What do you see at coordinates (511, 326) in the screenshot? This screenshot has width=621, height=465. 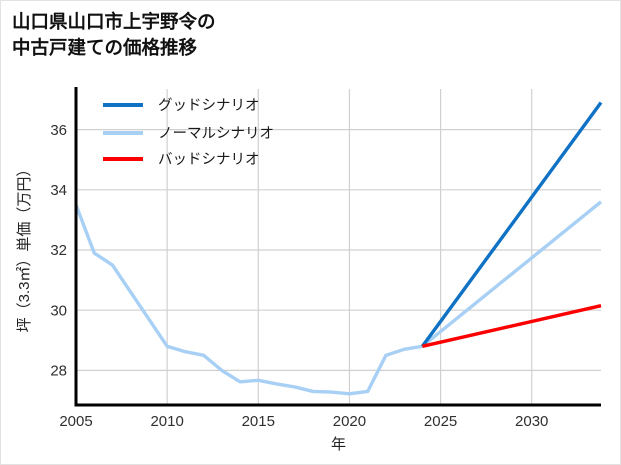 I see `series-line-バッドシナリオ` at bounding box center [511, 326].